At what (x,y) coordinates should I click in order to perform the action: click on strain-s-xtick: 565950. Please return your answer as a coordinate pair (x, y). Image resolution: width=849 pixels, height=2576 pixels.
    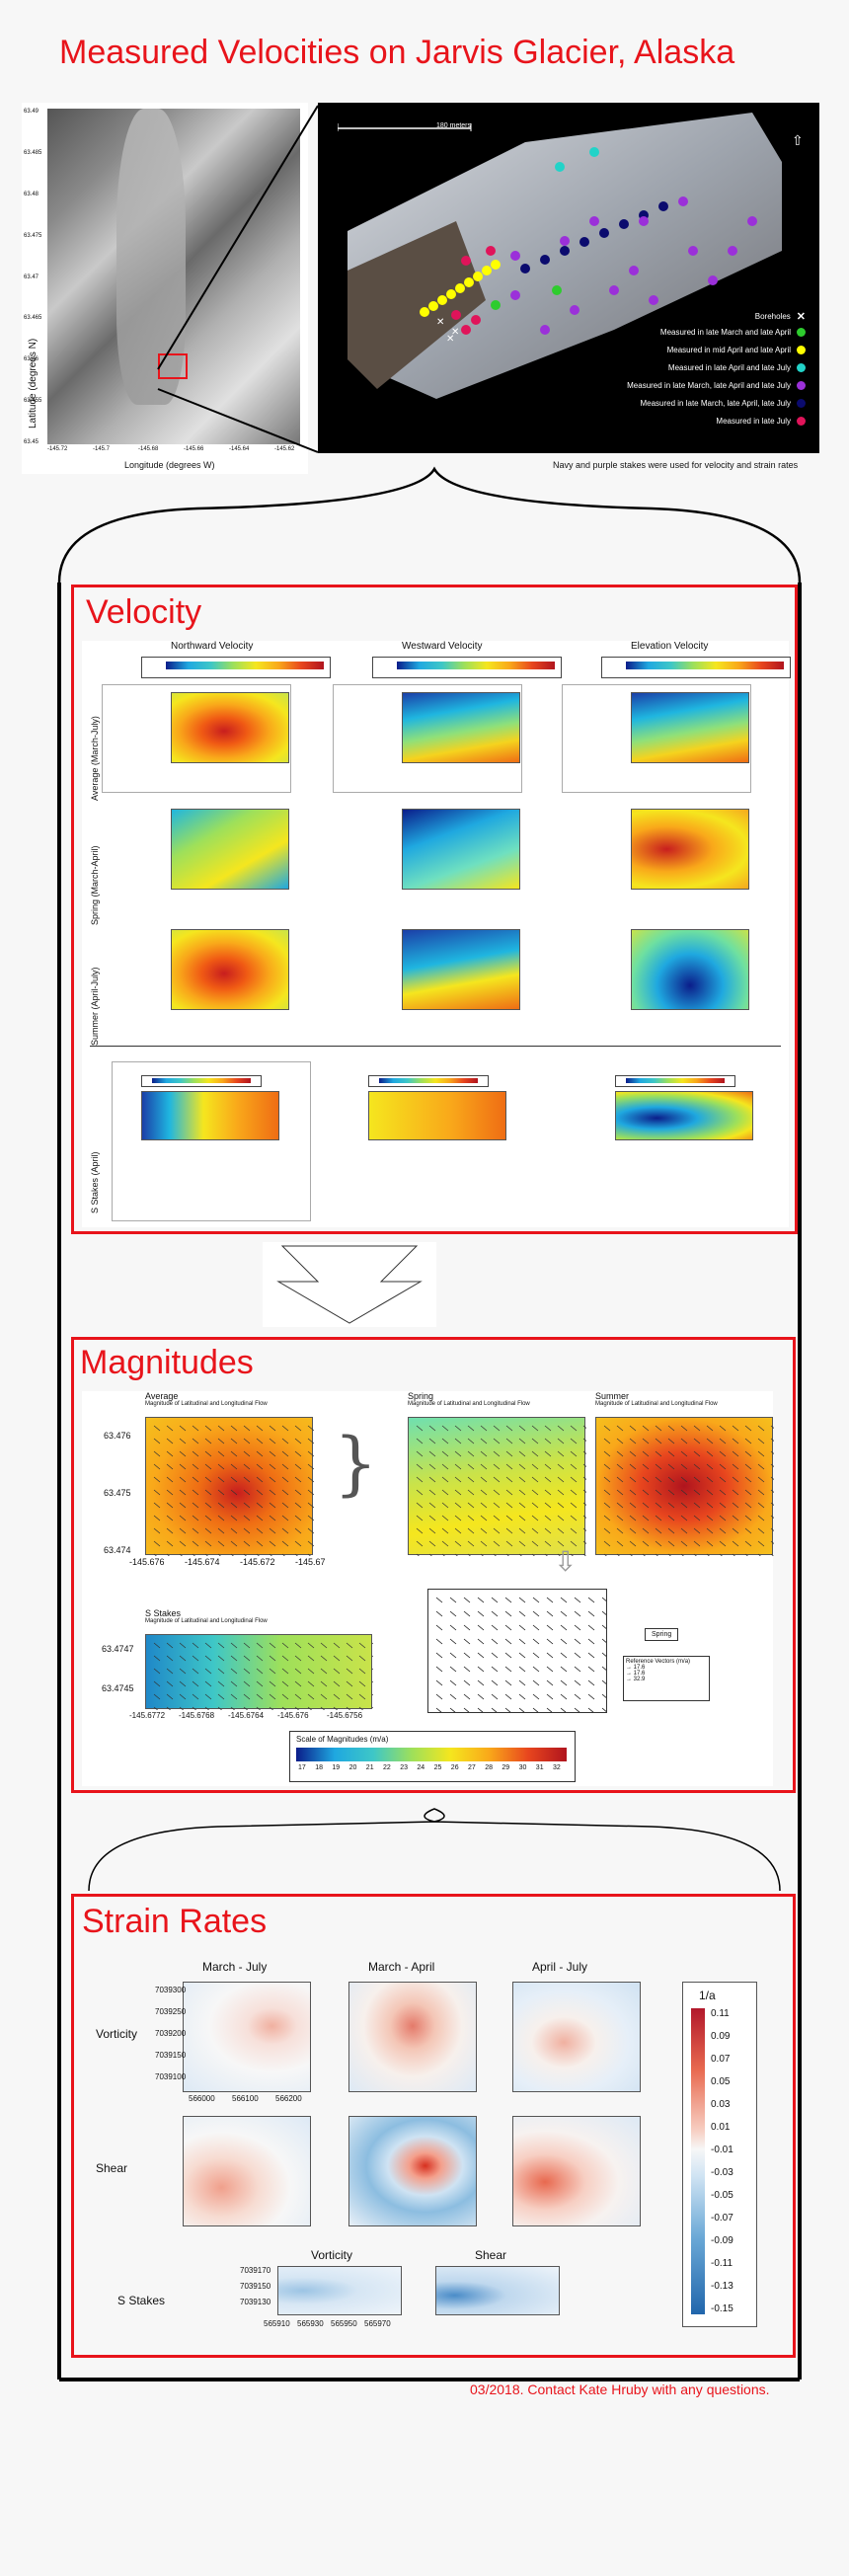
    Looking at the image, I should click on (344, 2323).